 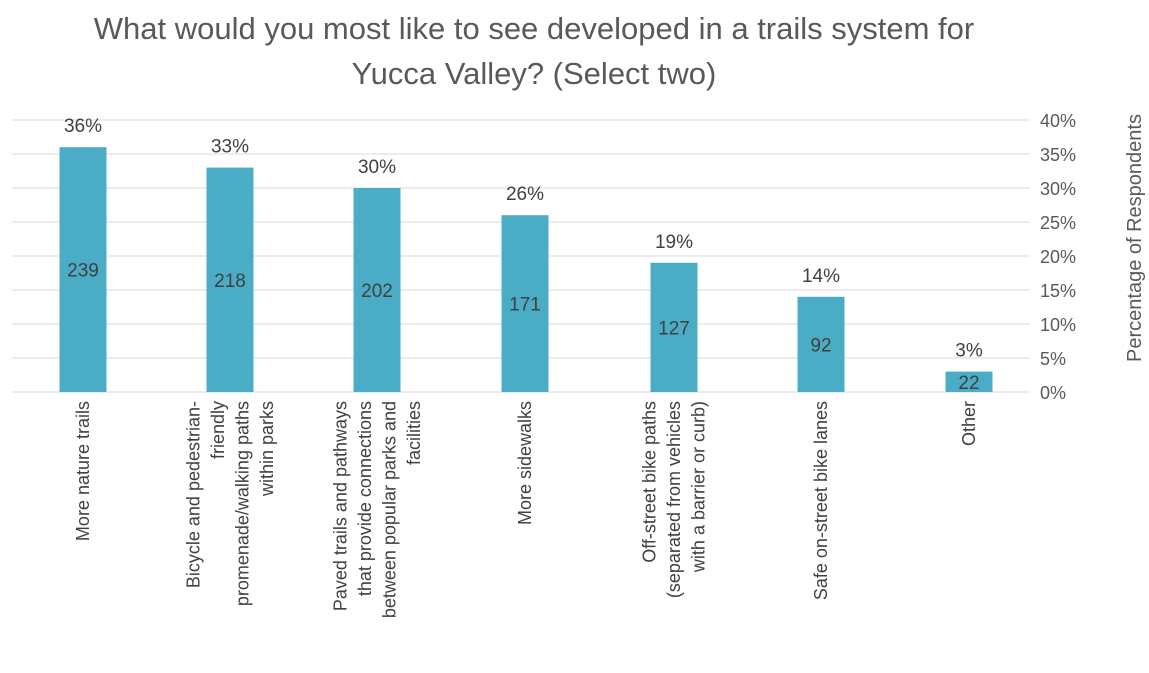 What do you see at coordinates (969, 423) in the screenshot?
I see `x-tick-label: Other` at bounding box center [969, 423].